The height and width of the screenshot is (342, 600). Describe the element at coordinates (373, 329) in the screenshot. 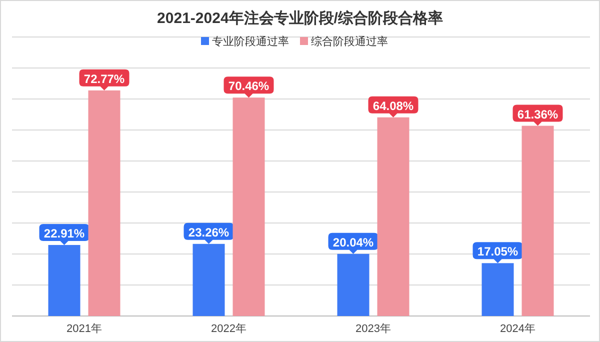

I see `x-tick-label: 2023年` at that location.